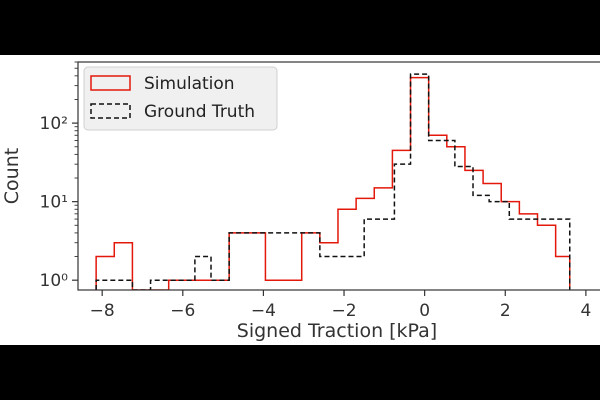 Image resolution: width=600 pixels, height=400 pixels. What do you see at coordinates (585, 311) in the screenshot?
I see `x-tick-label: 4` at bounding box center [585, 311].